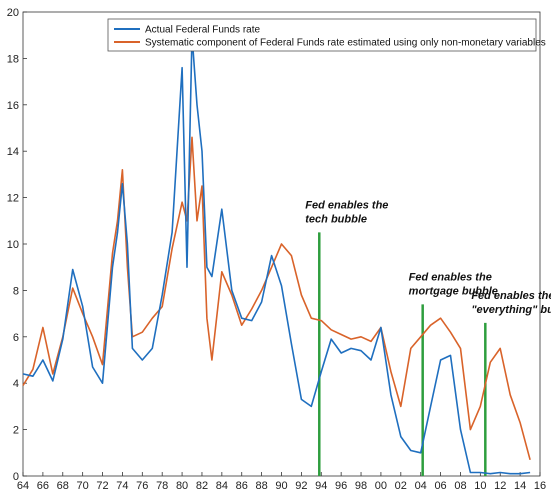 The width and height of the screenshot is (551, 496). I want to click on annotation-text: "everything" bubble, so click(511, 310).